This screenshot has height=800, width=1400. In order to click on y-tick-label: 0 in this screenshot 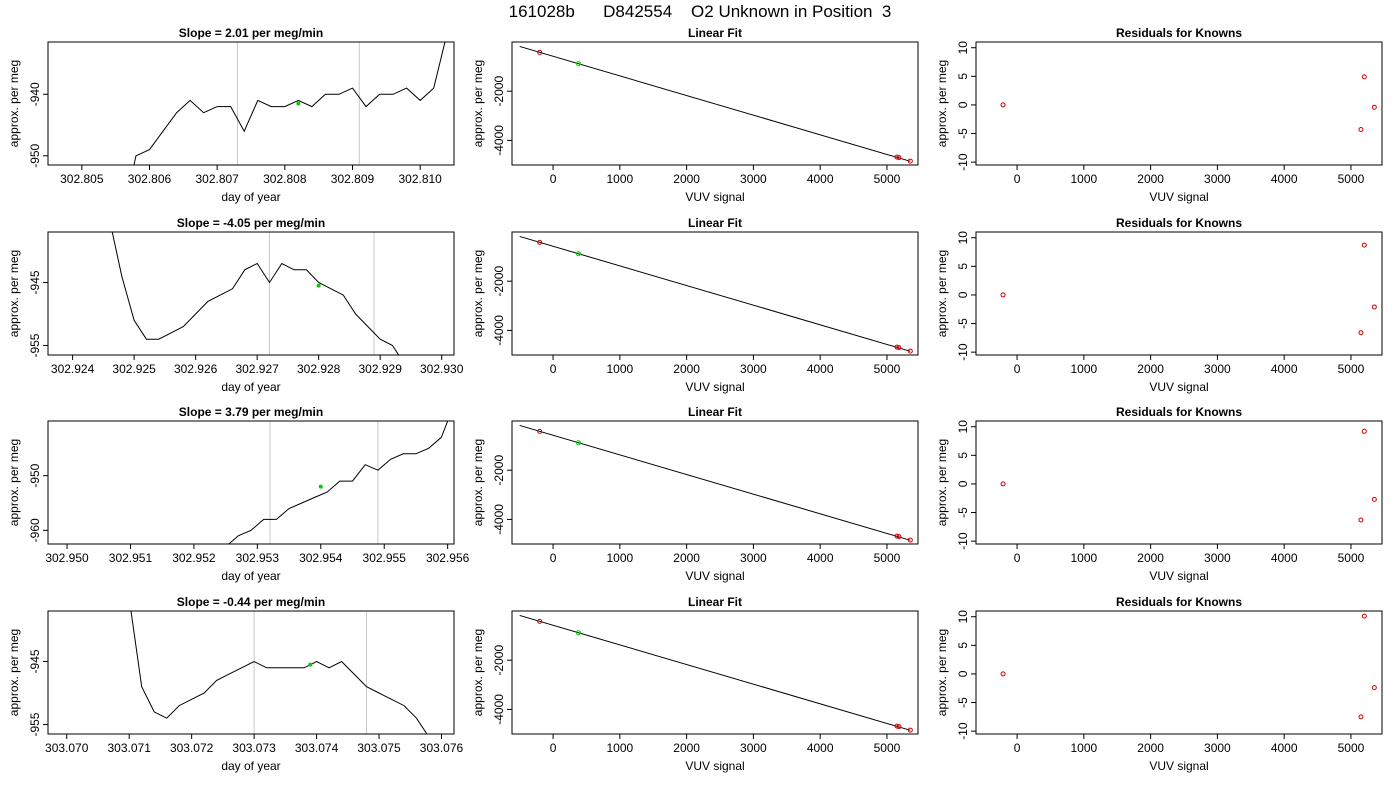, I will do `click(963, 673)`.